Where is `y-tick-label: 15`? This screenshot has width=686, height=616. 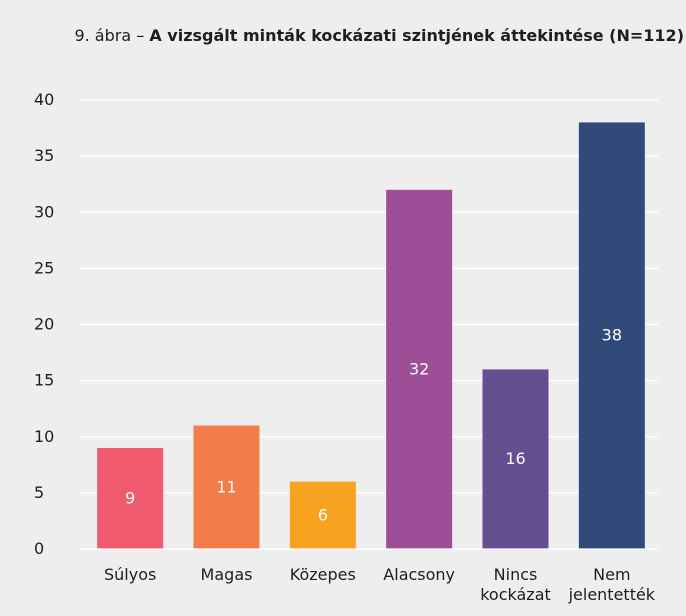 y-tick-label: 15 is located at coordinates (44, 380).